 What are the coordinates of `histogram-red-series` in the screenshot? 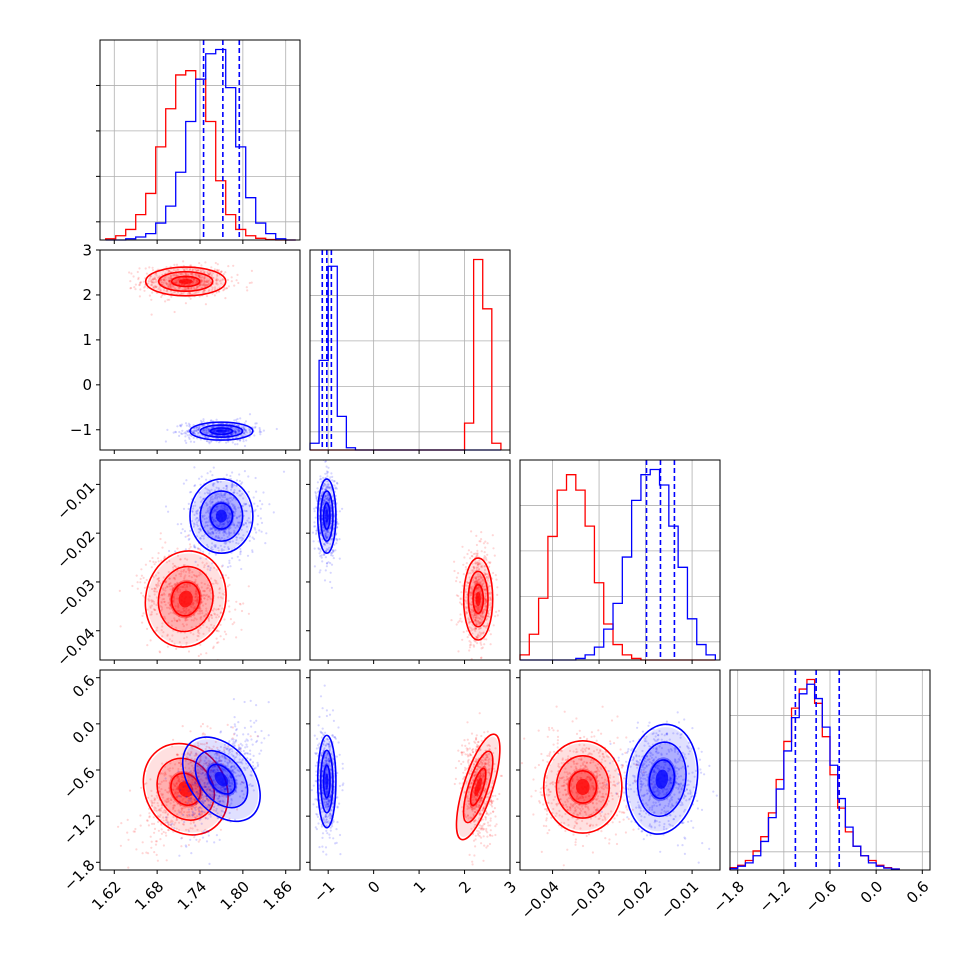 It's located at (200, 155).